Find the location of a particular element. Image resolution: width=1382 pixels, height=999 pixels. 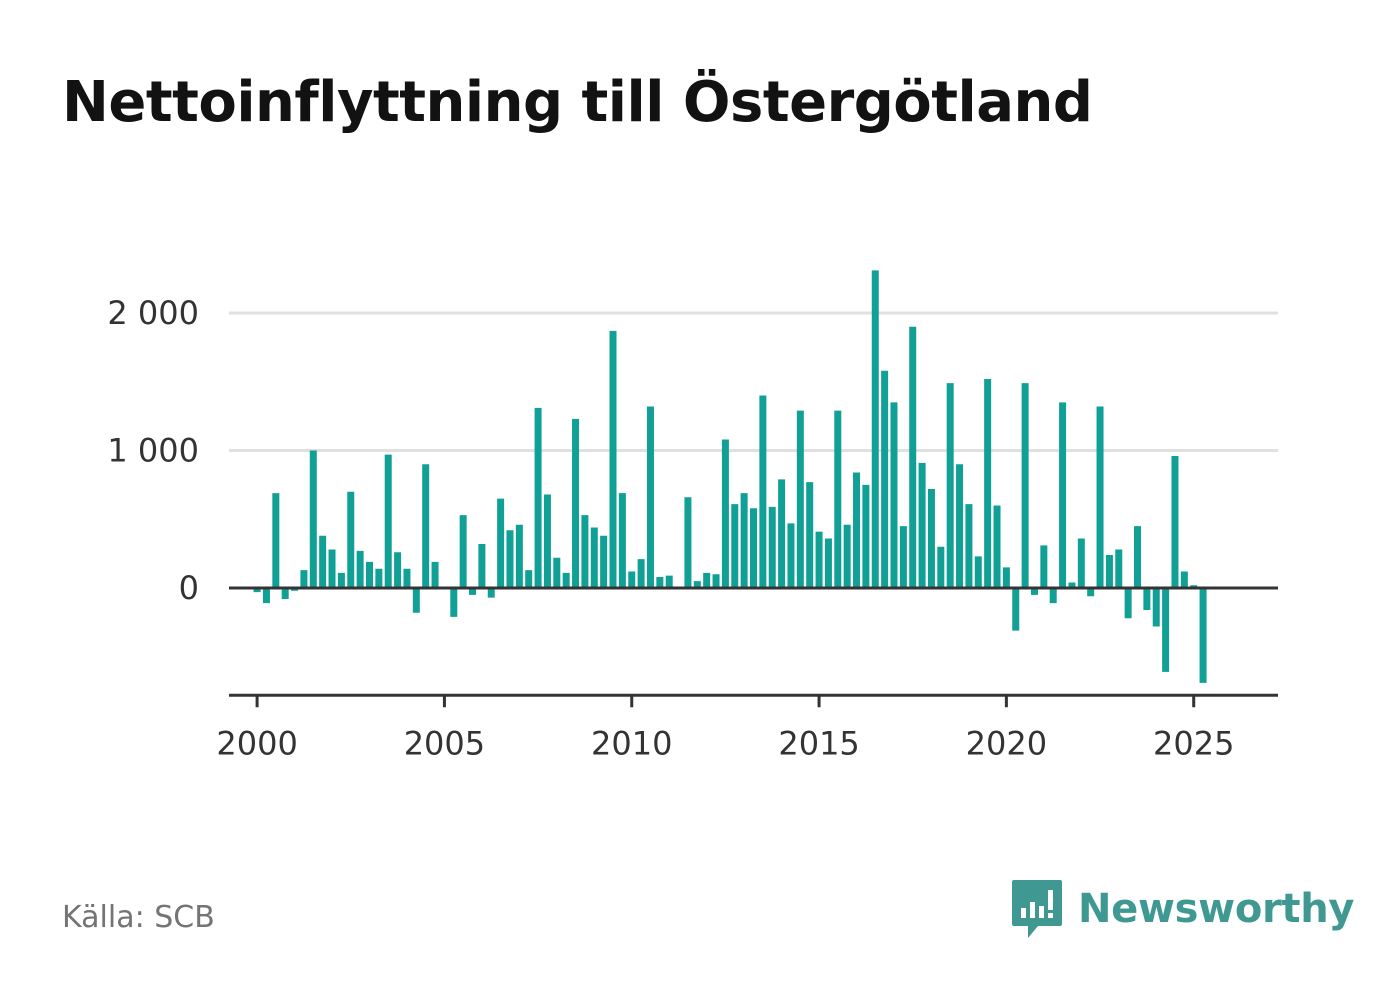

x-tick-label: 2005 is located at coordinates (444, 743).